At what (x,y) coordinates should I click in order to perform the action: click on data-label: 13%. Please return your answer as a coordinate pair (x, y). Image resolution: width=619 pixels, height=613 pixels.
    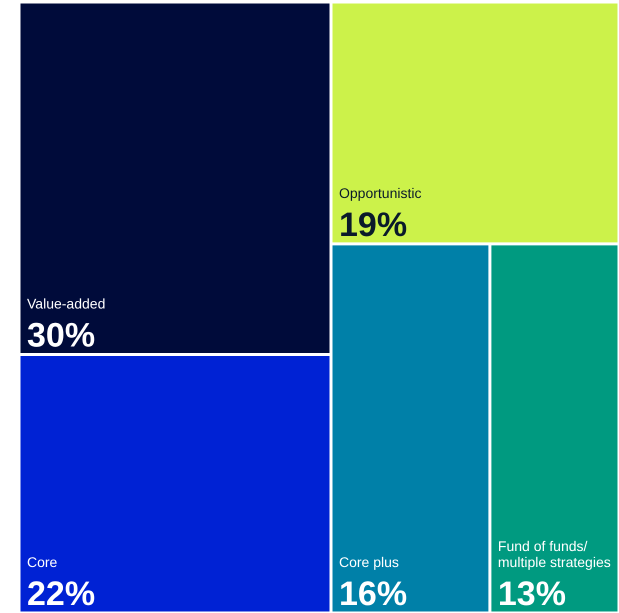
    Looking at the image, I should click on (532, 594).